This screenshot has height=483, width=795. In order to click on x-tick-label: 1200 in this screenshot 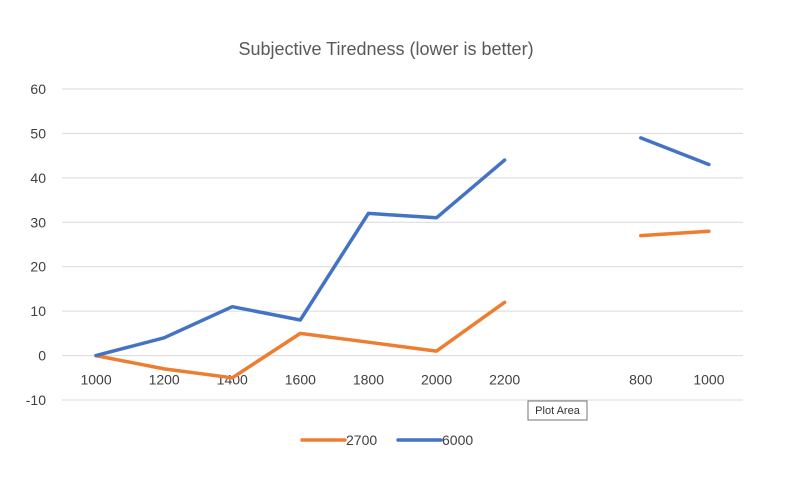, I will do `click(164, 380)`.